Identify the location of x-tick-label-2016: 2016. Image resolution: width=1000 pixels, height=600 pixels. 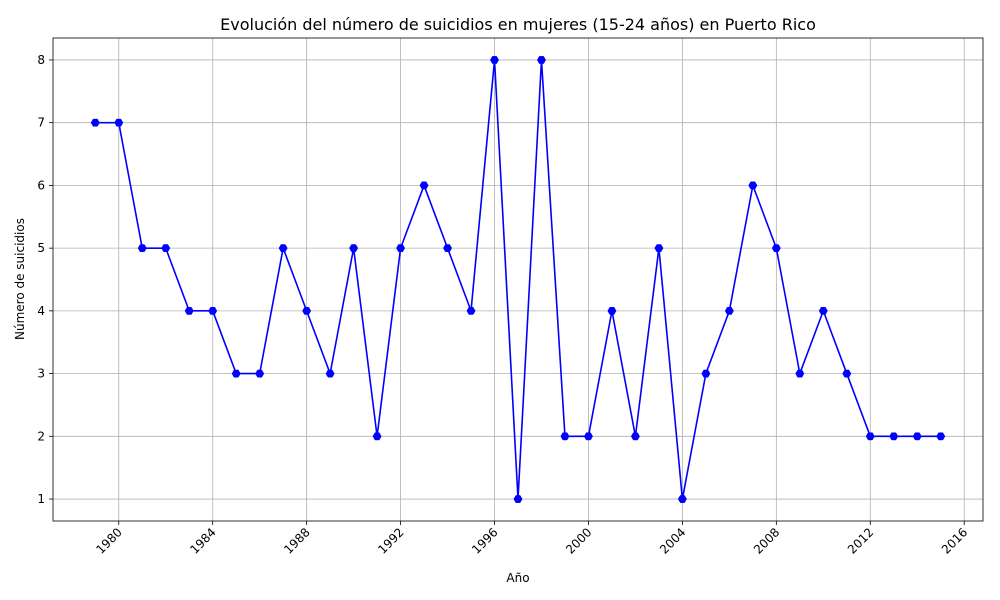
(954, 540).